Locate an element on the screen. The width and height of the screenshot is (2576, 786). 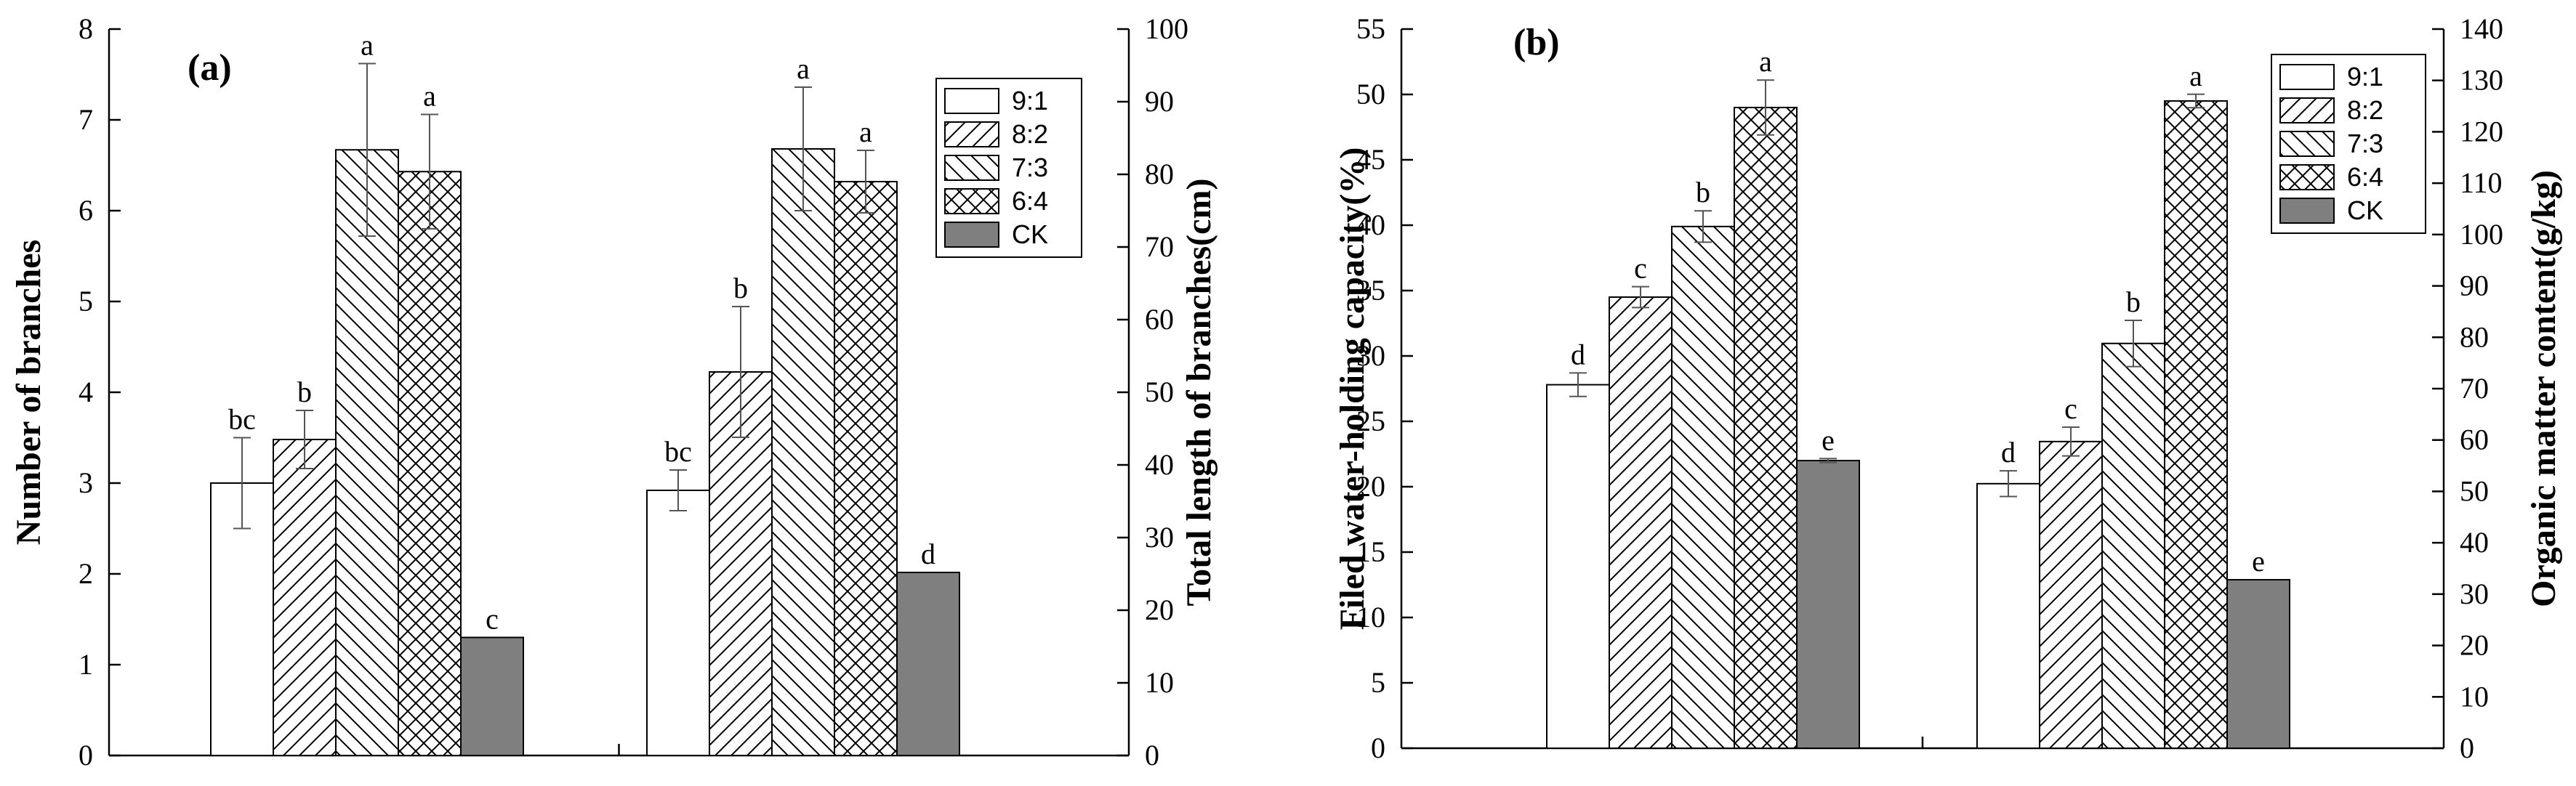
left-tick-label: 8 is located at coordinates (86, 28).